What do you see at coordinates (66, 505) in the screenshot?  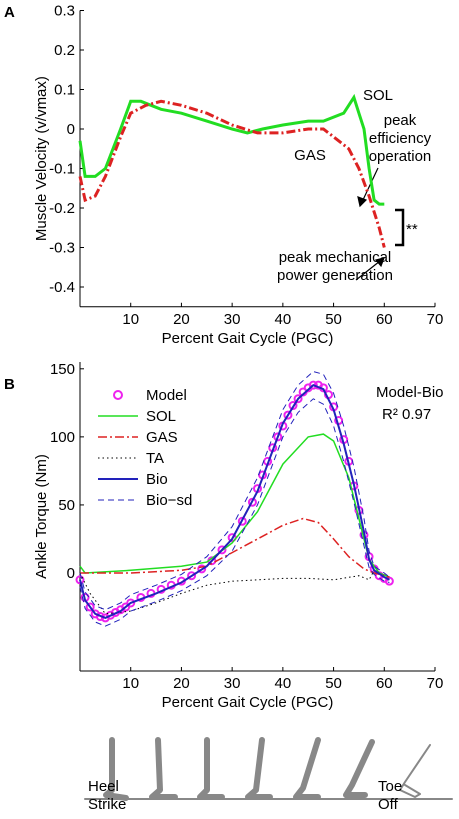 I see `y-tick-label: 50` at bounding box center [66, 505].